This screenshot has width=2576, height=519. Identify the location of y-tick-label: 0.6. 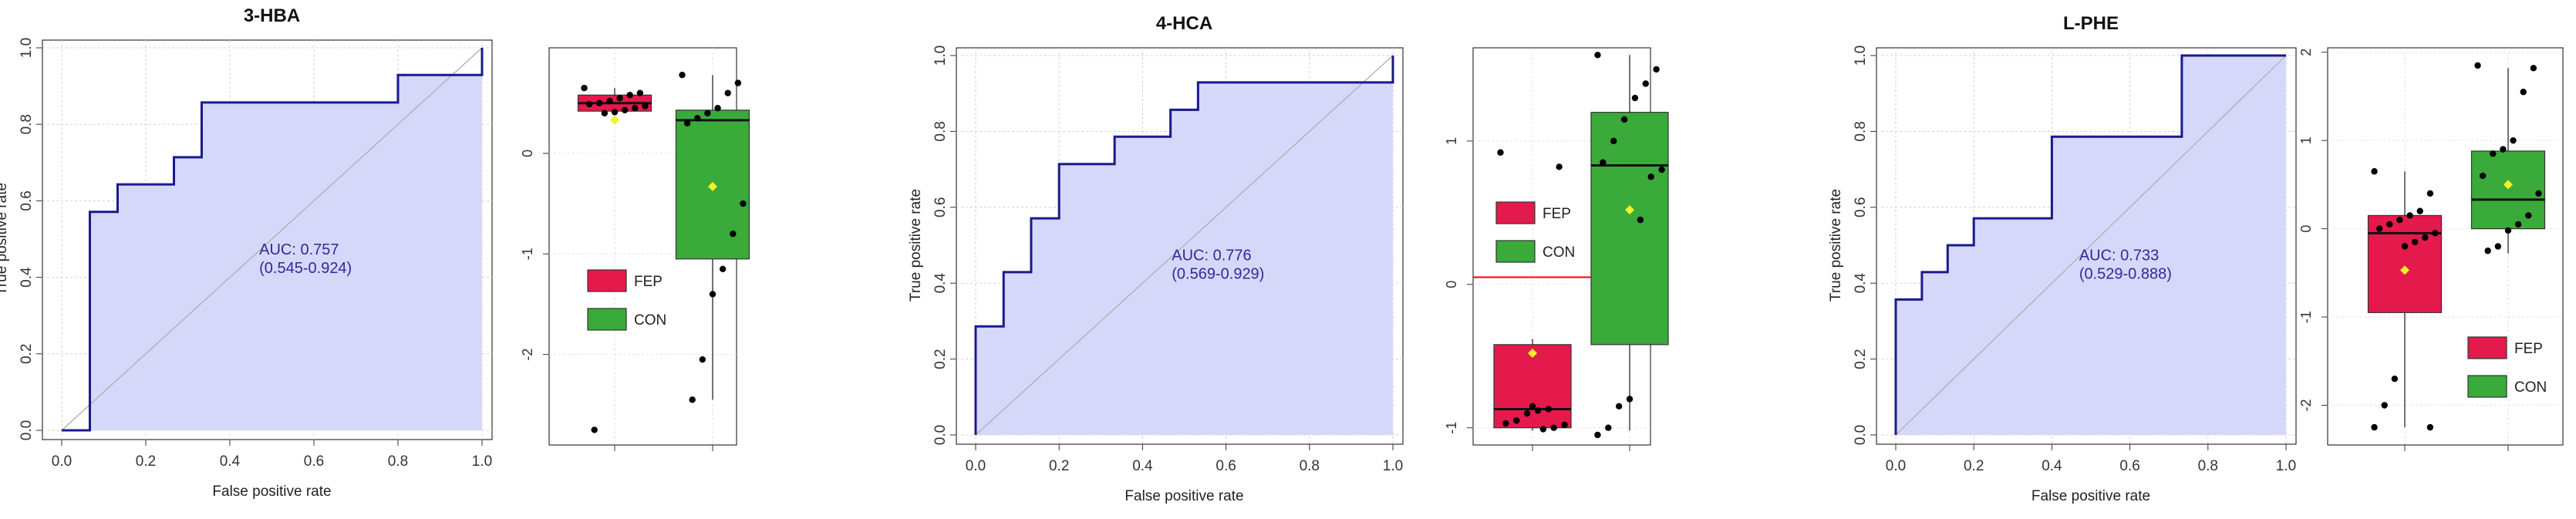
(27, 200).